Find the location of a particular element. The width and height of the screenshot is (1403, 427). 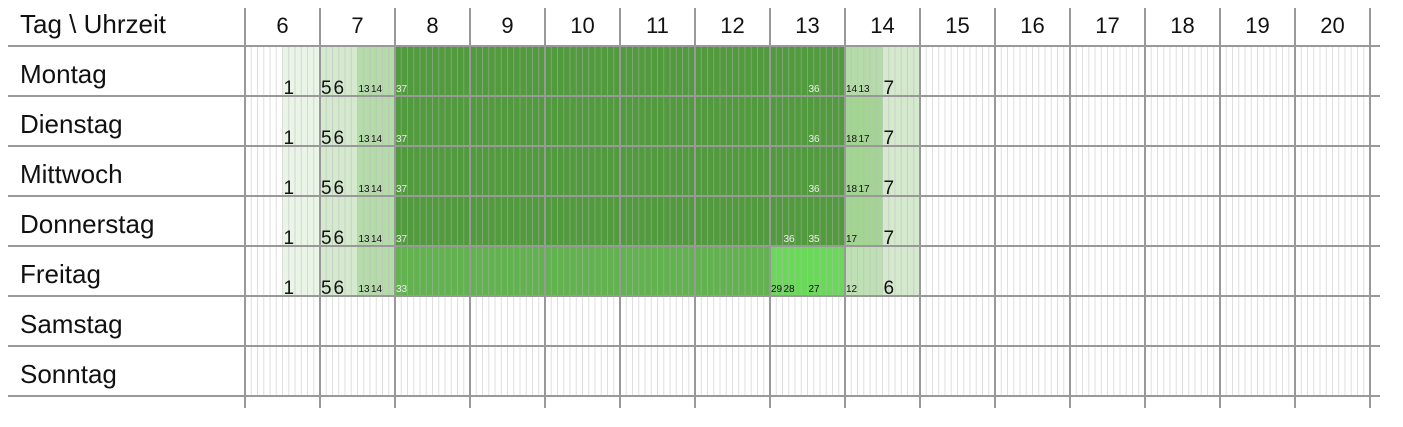

hour-label: 20 is located at coordinates (1332, 25).